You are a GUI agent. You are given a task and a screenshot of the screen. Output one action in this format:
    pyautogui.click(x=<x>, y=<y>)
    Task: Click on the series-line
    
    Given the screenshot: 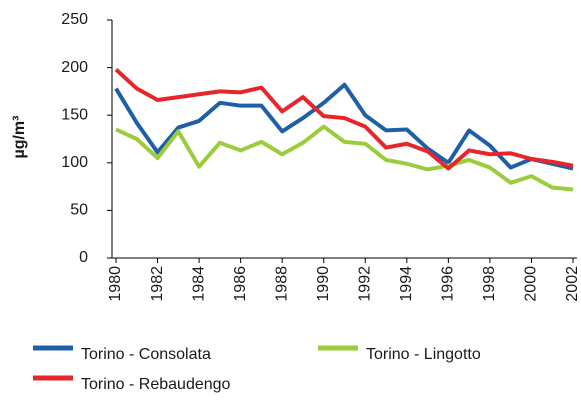 What is the action you would take?
    pyautogui.click(x=344, y=158)
    